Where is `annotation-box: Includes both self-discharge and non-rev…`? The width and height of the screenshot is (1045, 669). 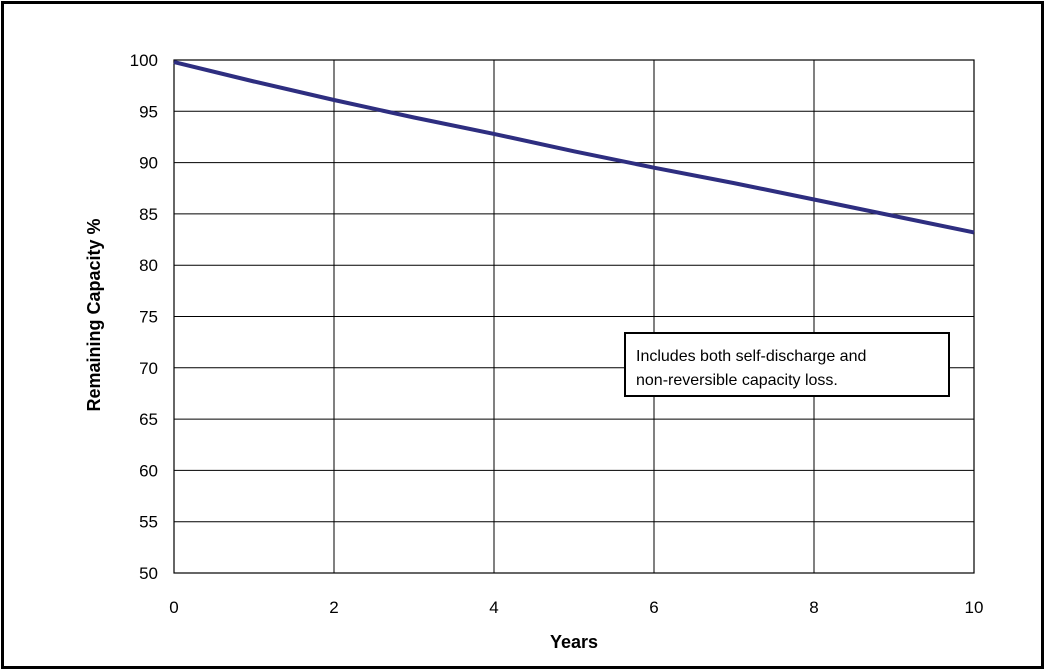 annotation-box: Includes both self-discharge and non-rev… is located at coordinates (787, 364).